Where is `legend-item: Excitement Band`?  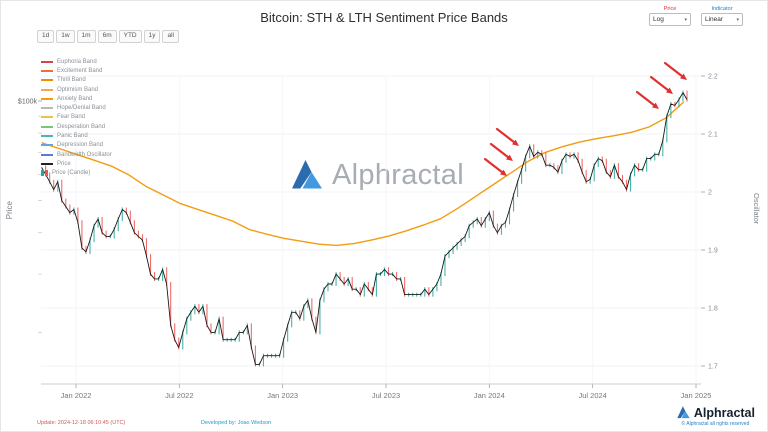
legend-item: Excitement Band is located at coordinates (76, 70).